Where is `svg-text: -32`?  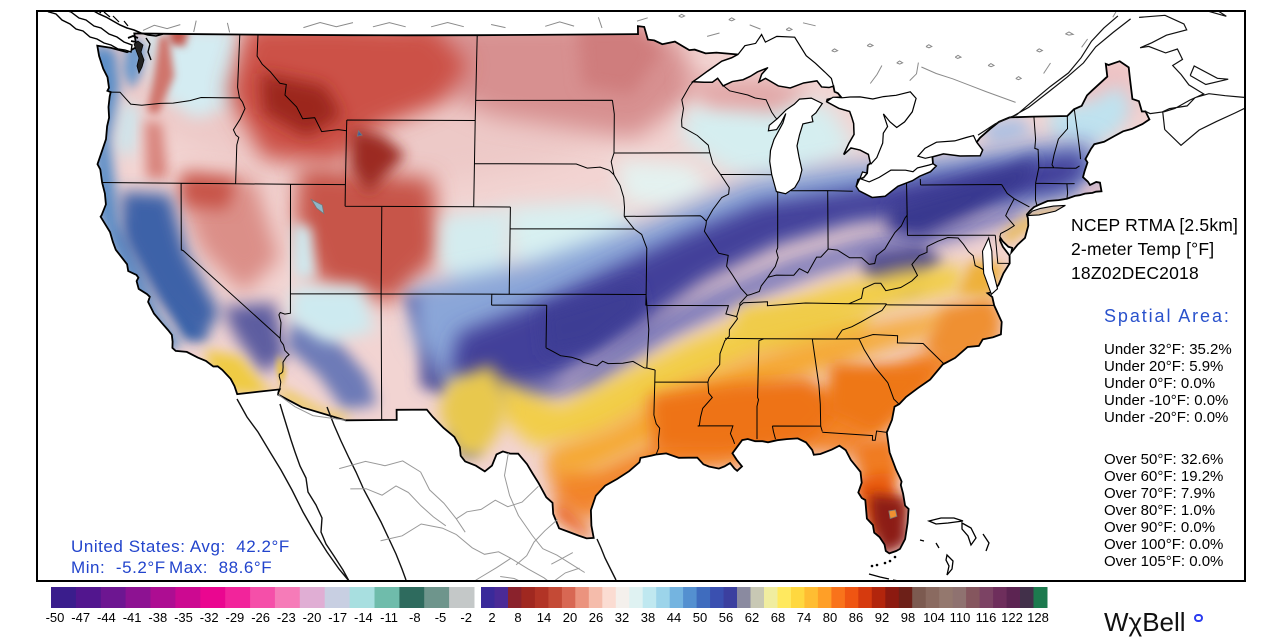
svg-text: -32 is located at coordinates (209, 617).